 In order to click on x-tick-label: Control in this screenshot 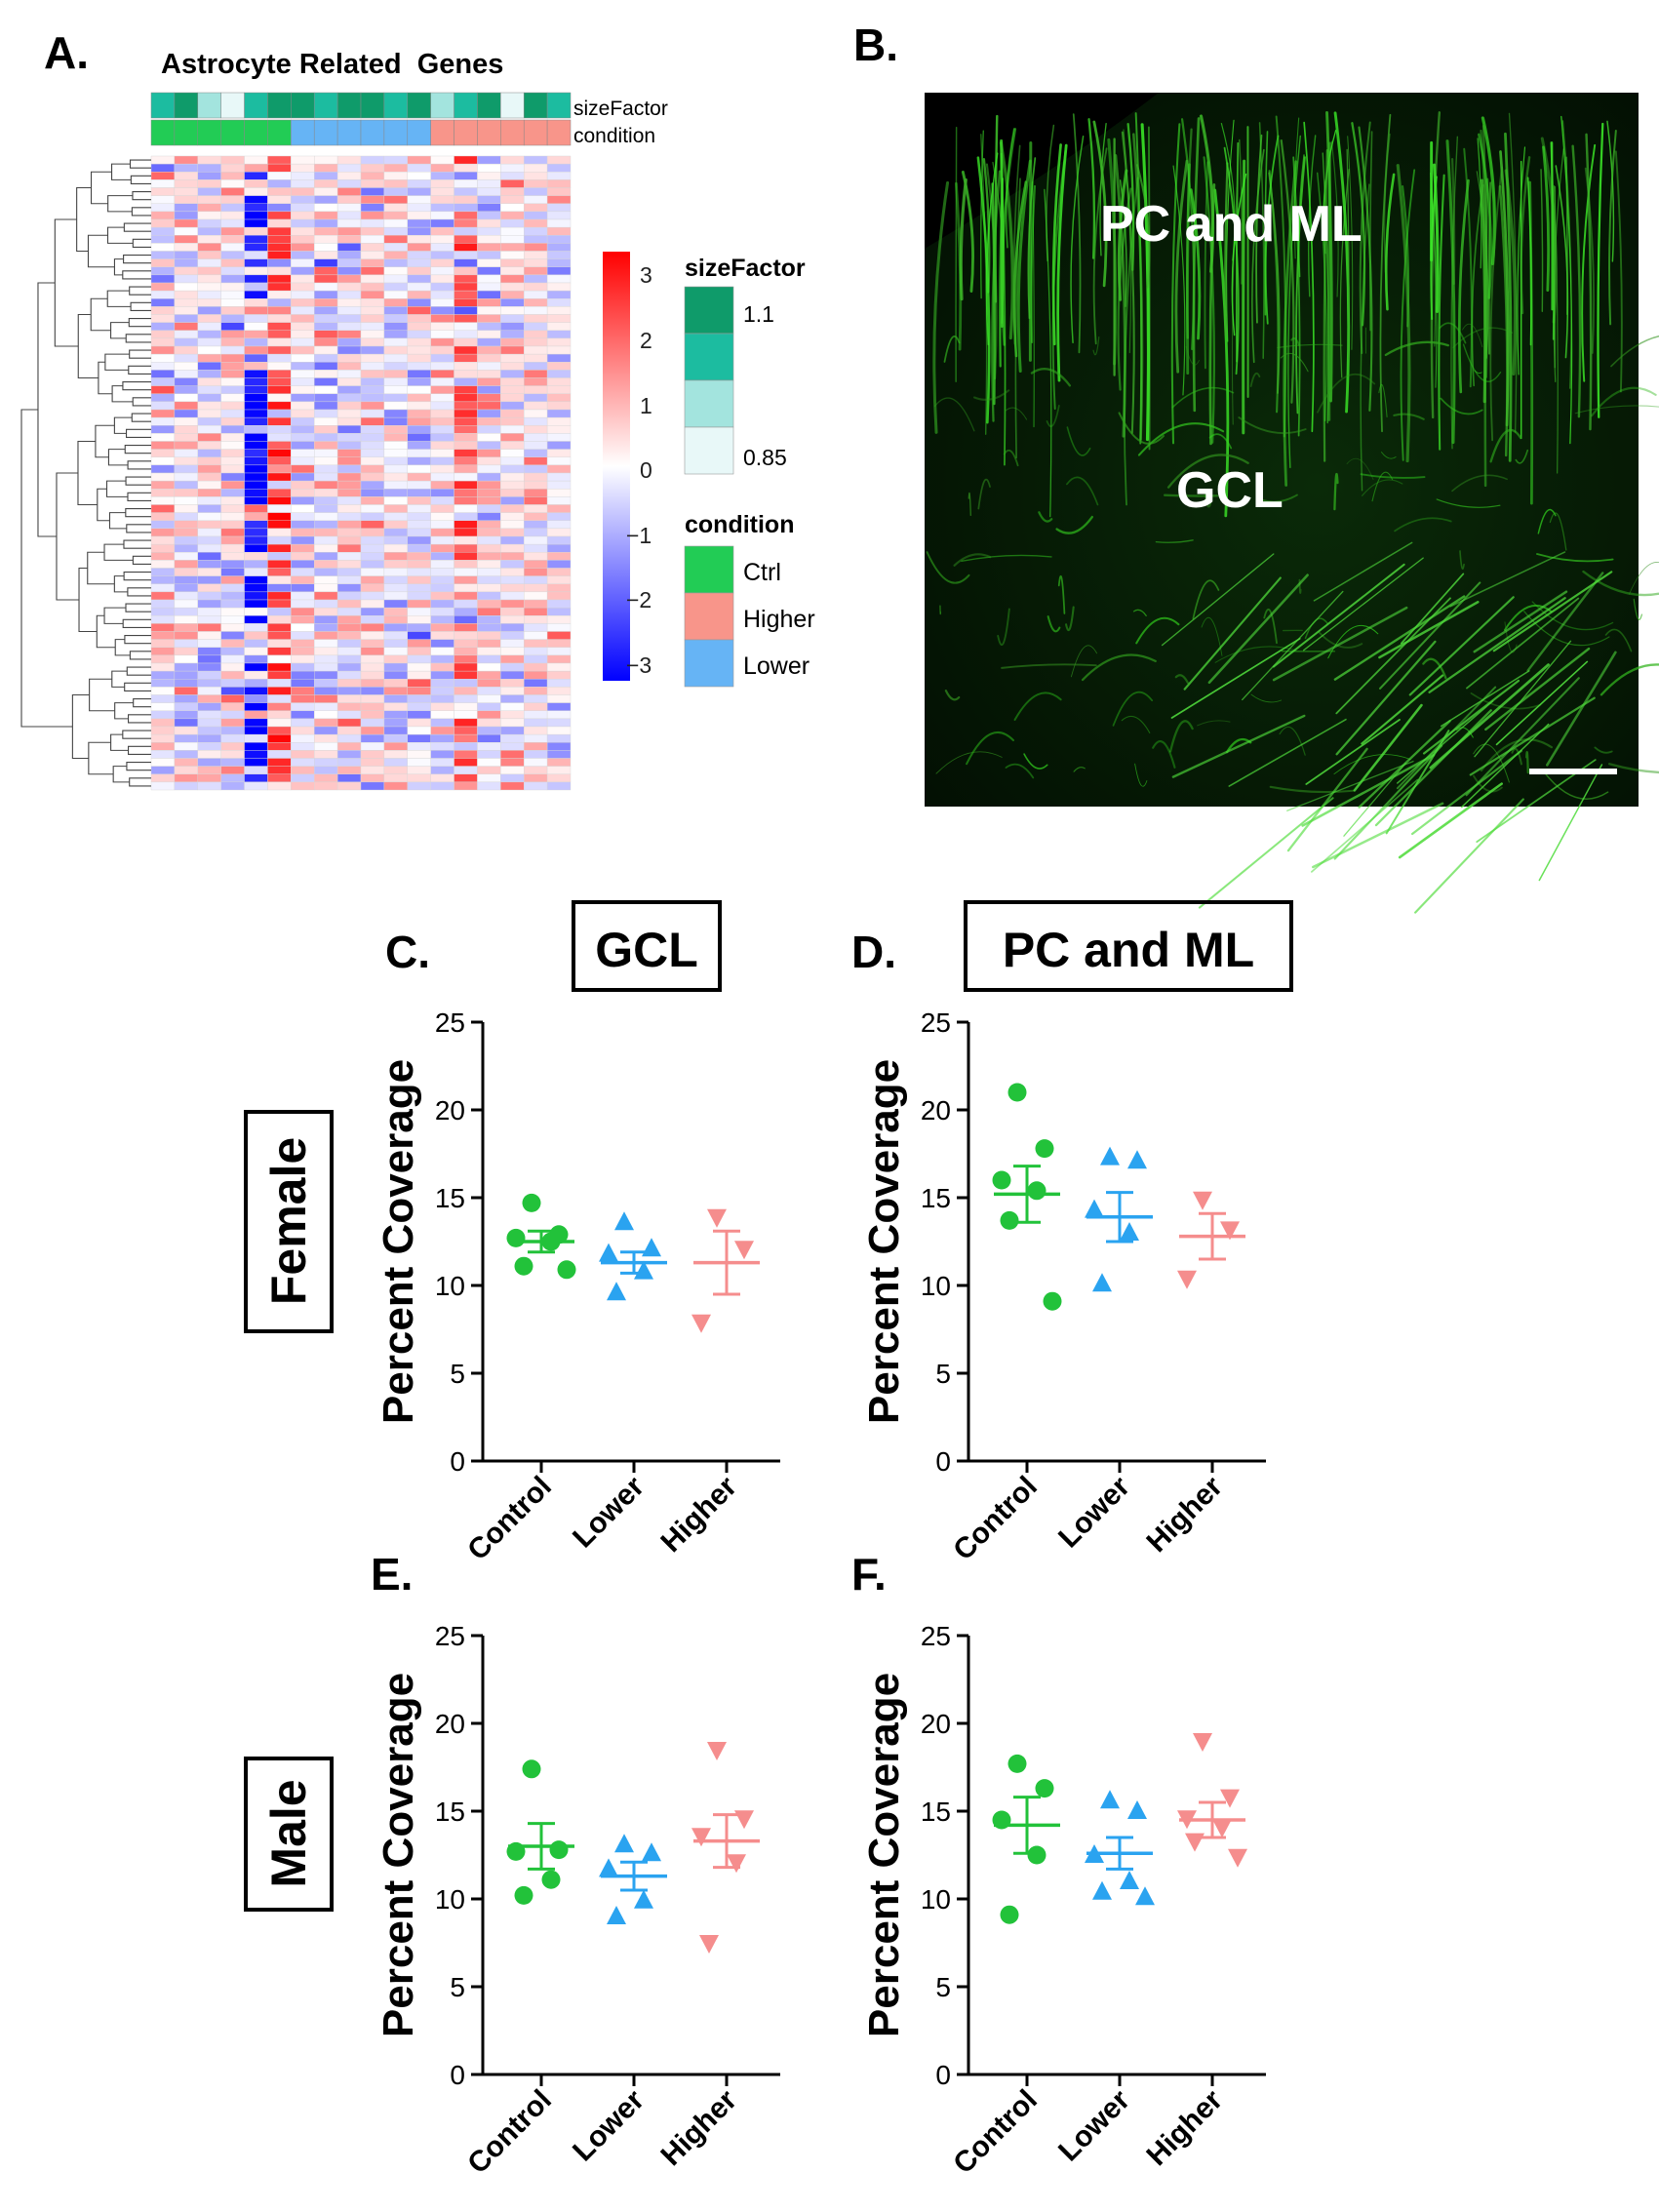, I will do `click(995, 1519)`.